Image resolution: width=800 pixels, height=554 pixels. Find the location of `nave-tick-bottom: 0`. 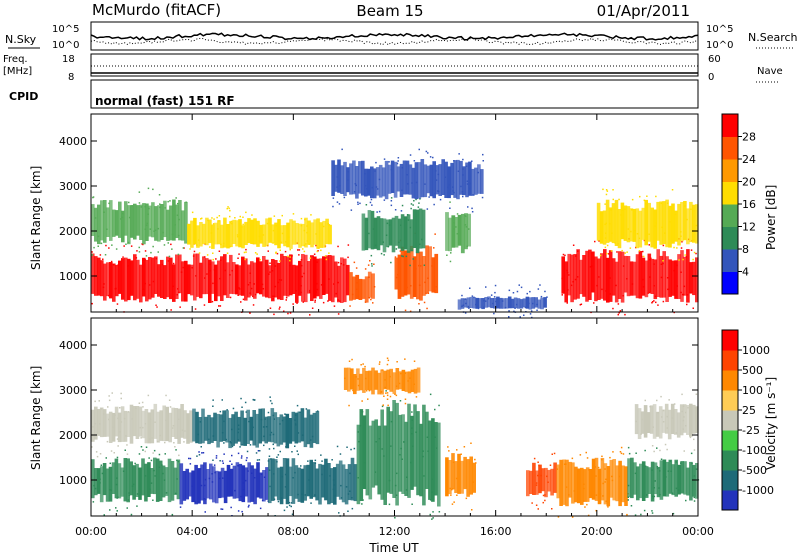

nave-tick-bottom: 0 is located at coordinates (711, 77).